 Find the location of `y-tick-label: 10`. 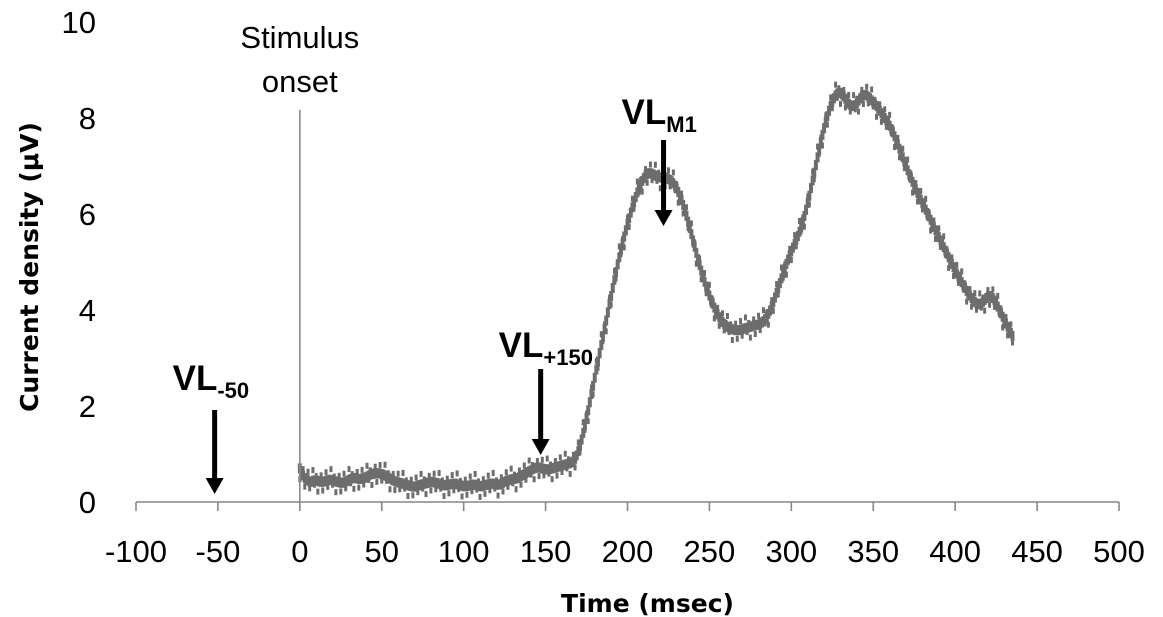

y-tick-label: 10 is located at coordinates (79, 22).